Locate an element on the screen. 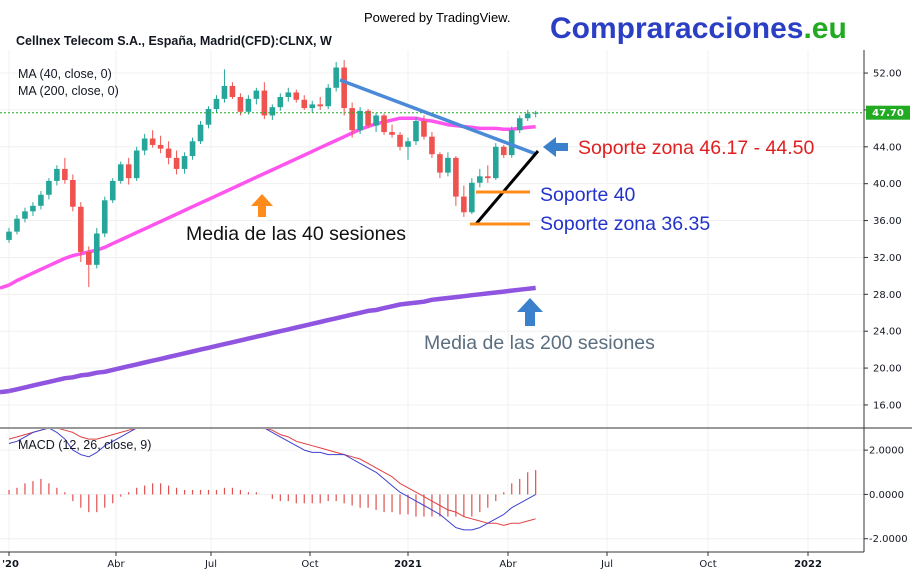  current-price-label: 47.70 is located at coordinates (888, 113).